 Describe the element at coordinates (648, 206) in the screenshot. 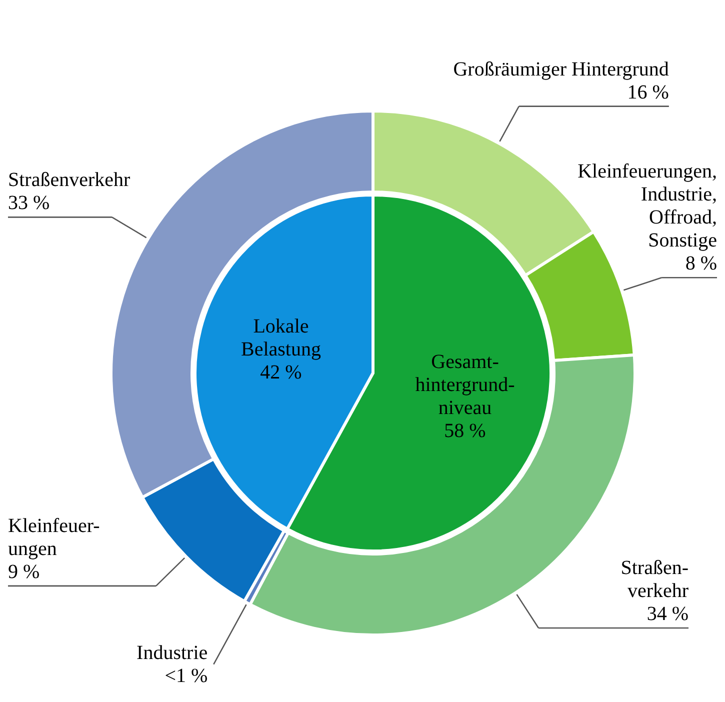

I see `slice-label: Kleinfeuerungen, Industrie, Offroad, Sonstige` at that location.